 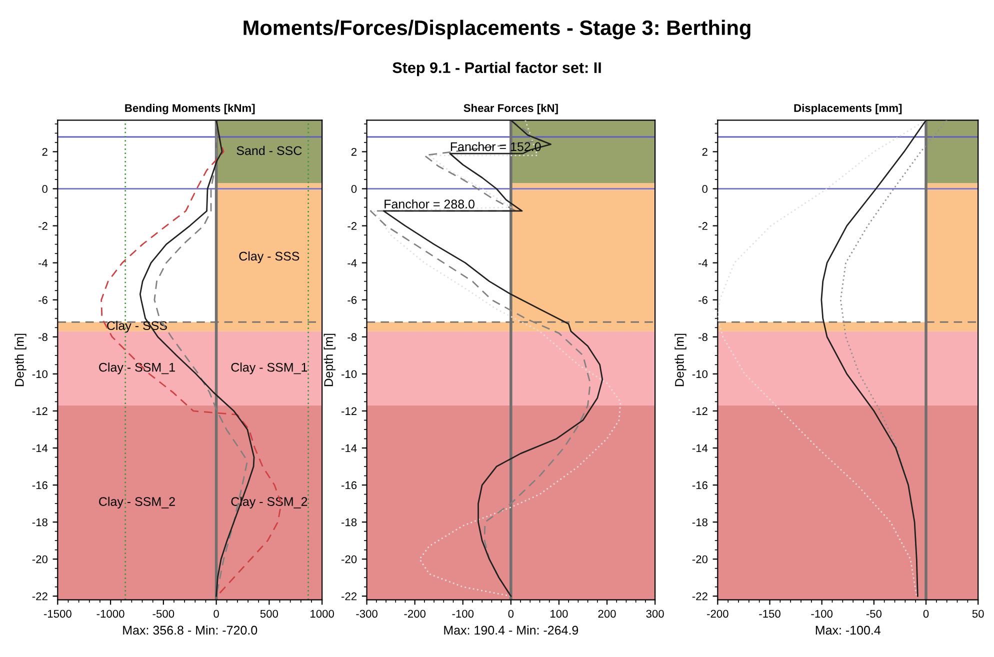 What do you see at coordinates (190, 109) in the screenshot?
I see `chart-title: Bending Moments [kNm]` at bounding box center [190, 109].